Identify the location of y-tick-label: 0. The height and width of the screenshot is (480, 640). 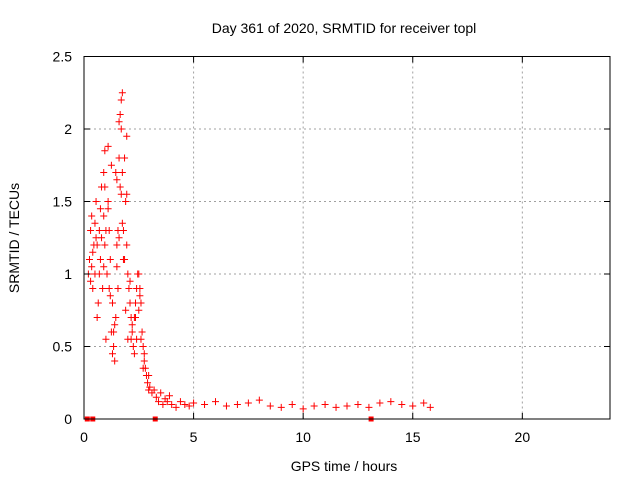
(68, 419).